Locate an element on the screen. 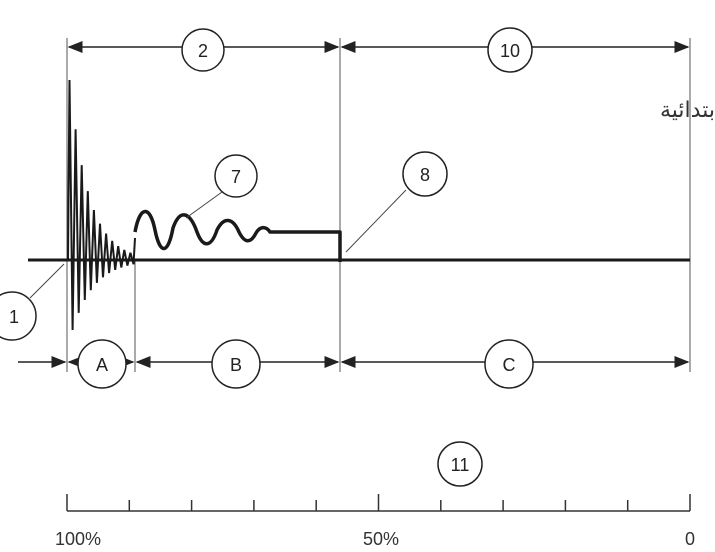 The height and width of the screenshot is (552, 715). svg-text: 1 is located at coordinates (14, 317).